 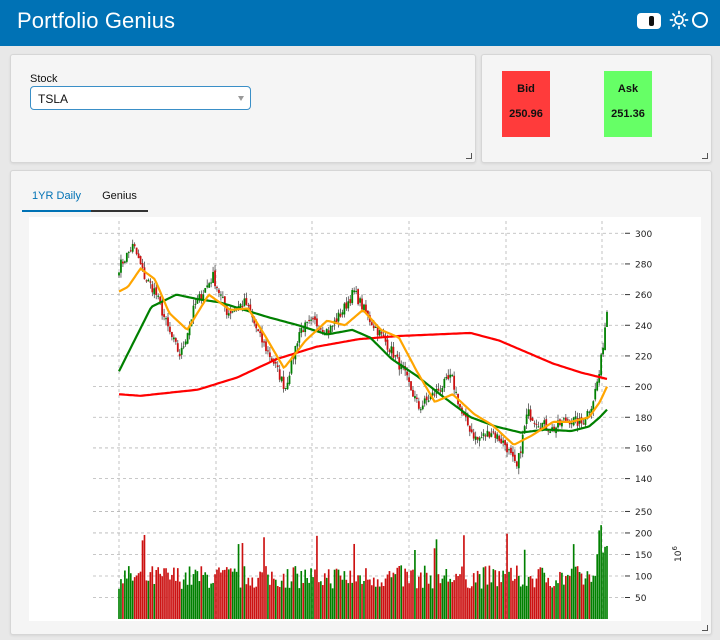 What do you see at coordinates (628, 89) in the screenshot?
I see `ask-label: Ask` at bounding box center [628, 89].